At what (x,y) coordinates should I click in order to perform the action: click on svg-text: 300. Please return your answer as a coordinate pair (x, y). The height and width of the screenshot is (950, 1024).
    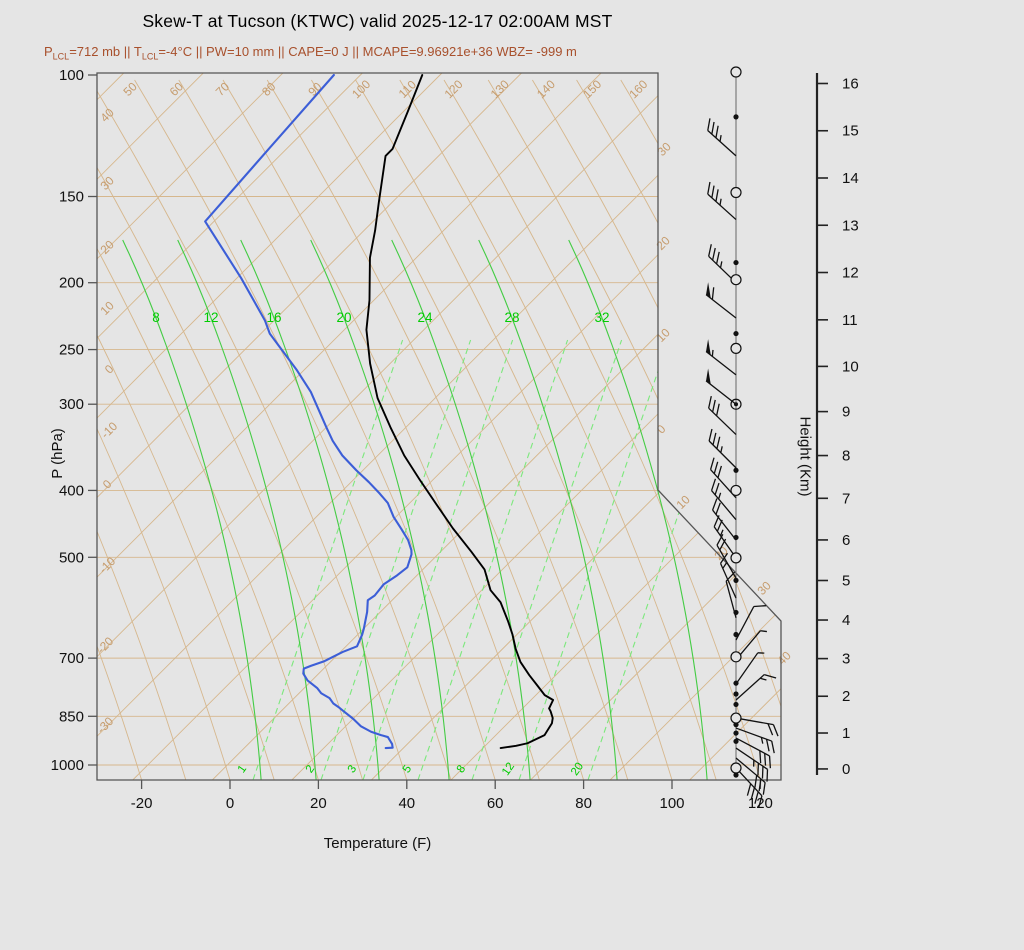
    Looking at the image, I should click on (71, 404).